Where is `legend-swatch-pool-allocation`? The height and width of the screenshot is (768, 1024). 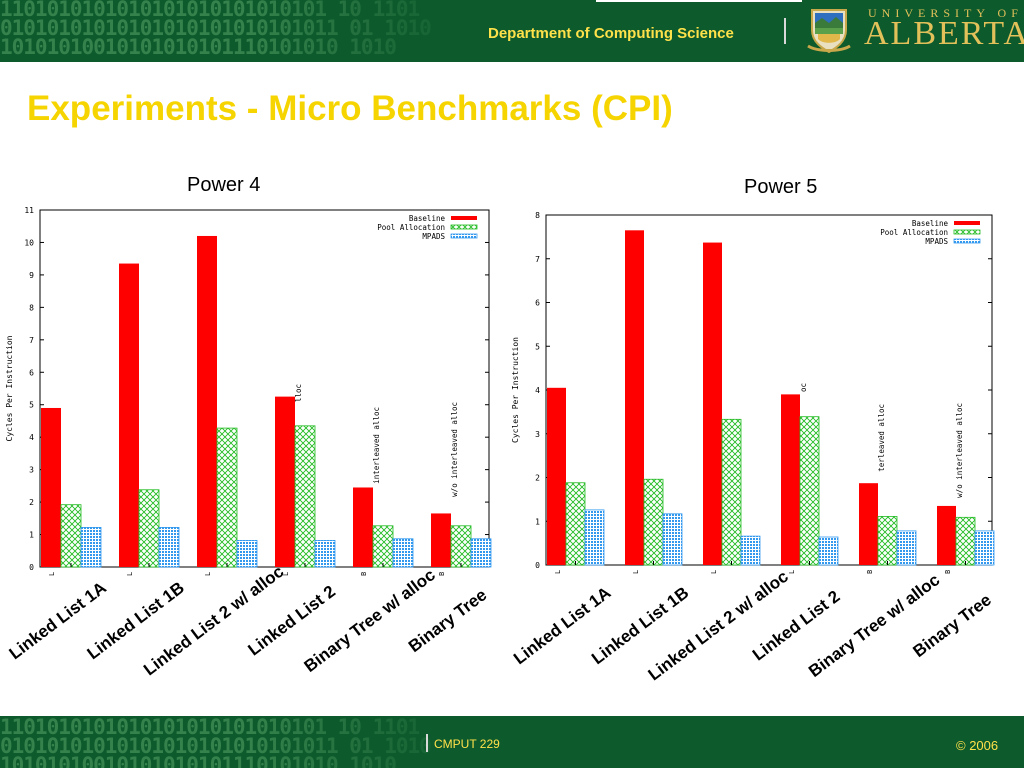
legend-swatch-pool-allocation is located at coordinates (464, 227).